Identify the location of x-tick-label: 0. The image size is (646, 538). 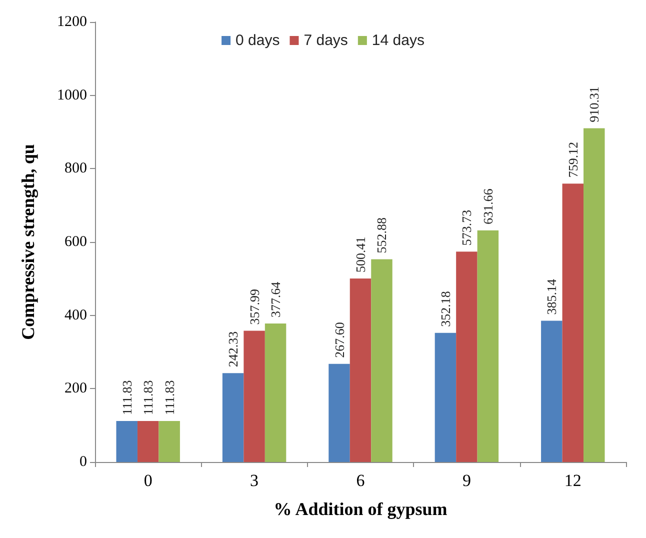
(148, 480).